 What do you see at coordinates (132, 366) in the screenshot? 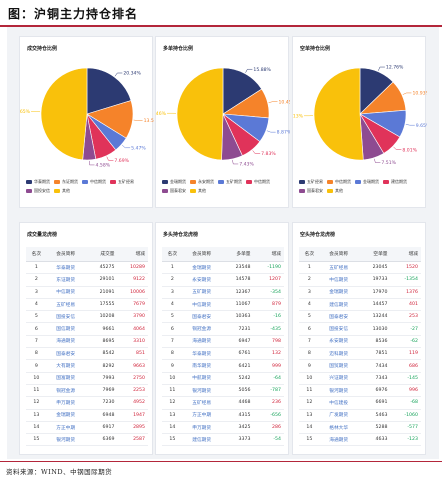
I see `change-cell: 9663` at bounding box center [132, 366].